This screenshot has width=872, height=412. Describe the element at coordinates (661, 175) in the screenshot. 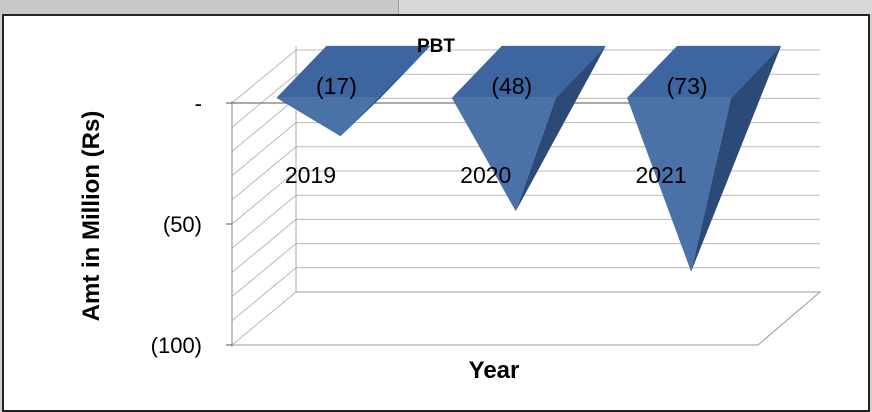

I see `x-tick-label: 2021` at that location.